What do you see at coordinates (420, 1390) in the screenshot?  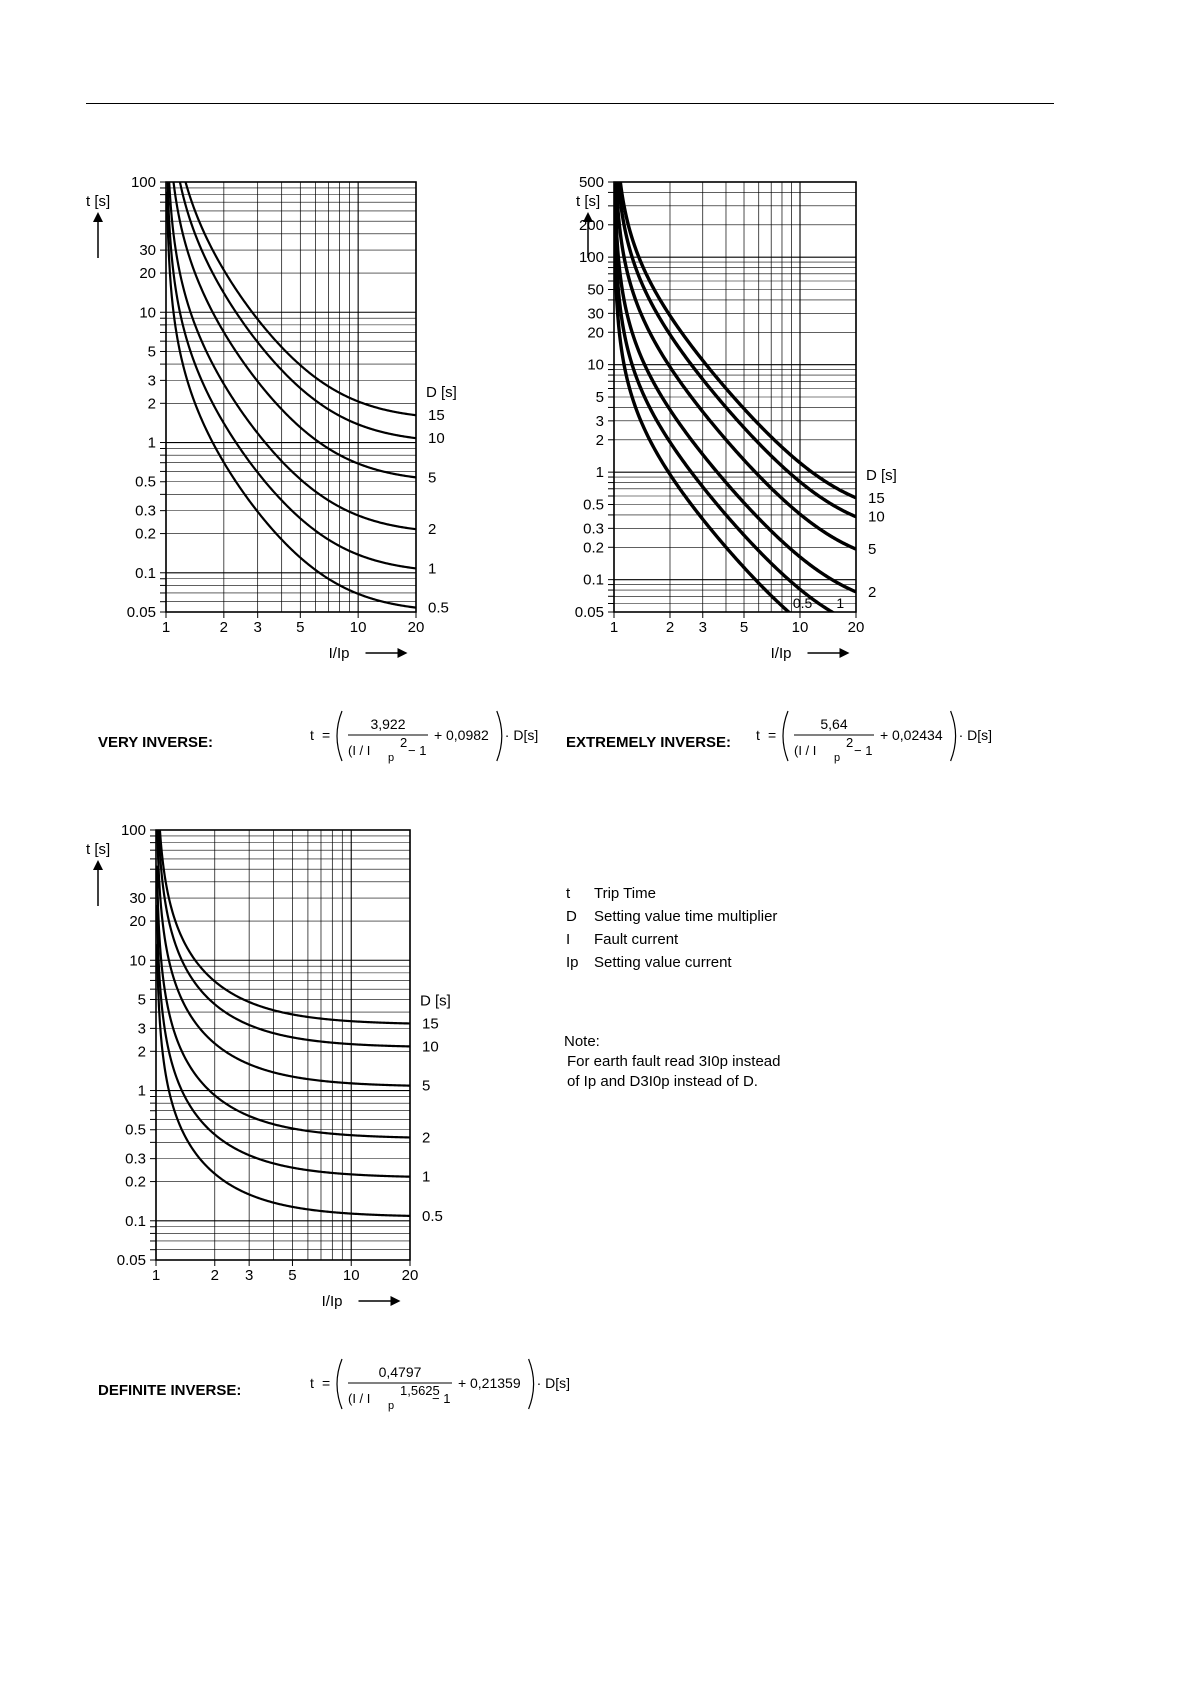 I see `formula-exponent: 1,5625` at bounding box center [420, 1390].